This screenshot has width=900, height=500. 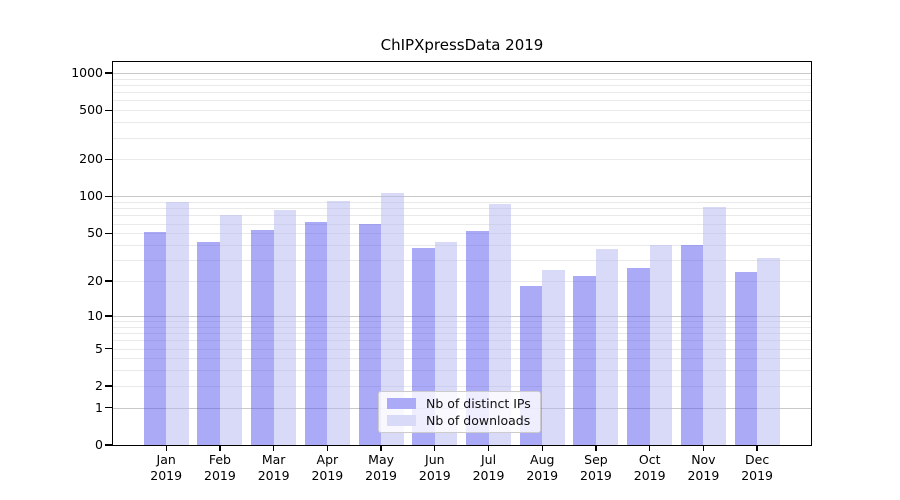 I want to click on y-tick-label: 50, so click(x=95, y=233).